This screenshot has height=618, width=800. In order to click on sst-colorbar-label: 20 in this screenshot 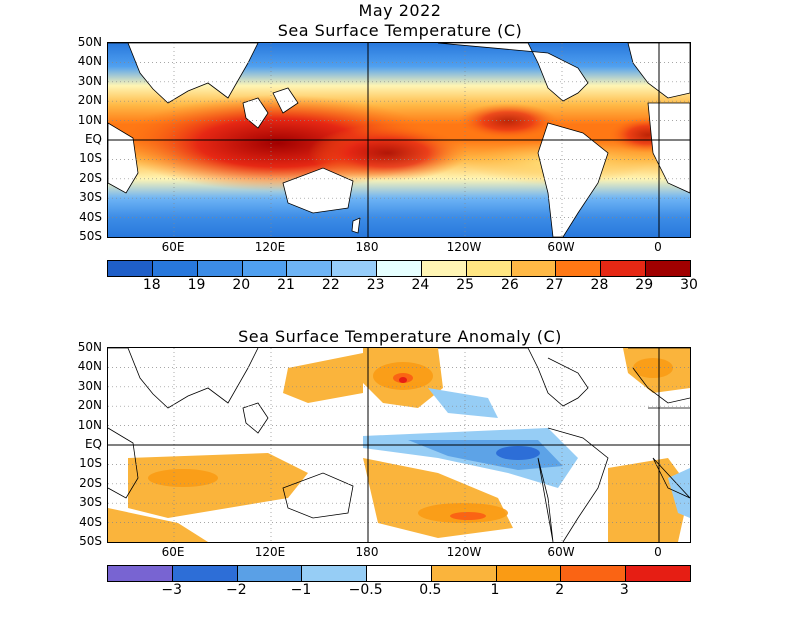, I will do `click(241, 285)`.